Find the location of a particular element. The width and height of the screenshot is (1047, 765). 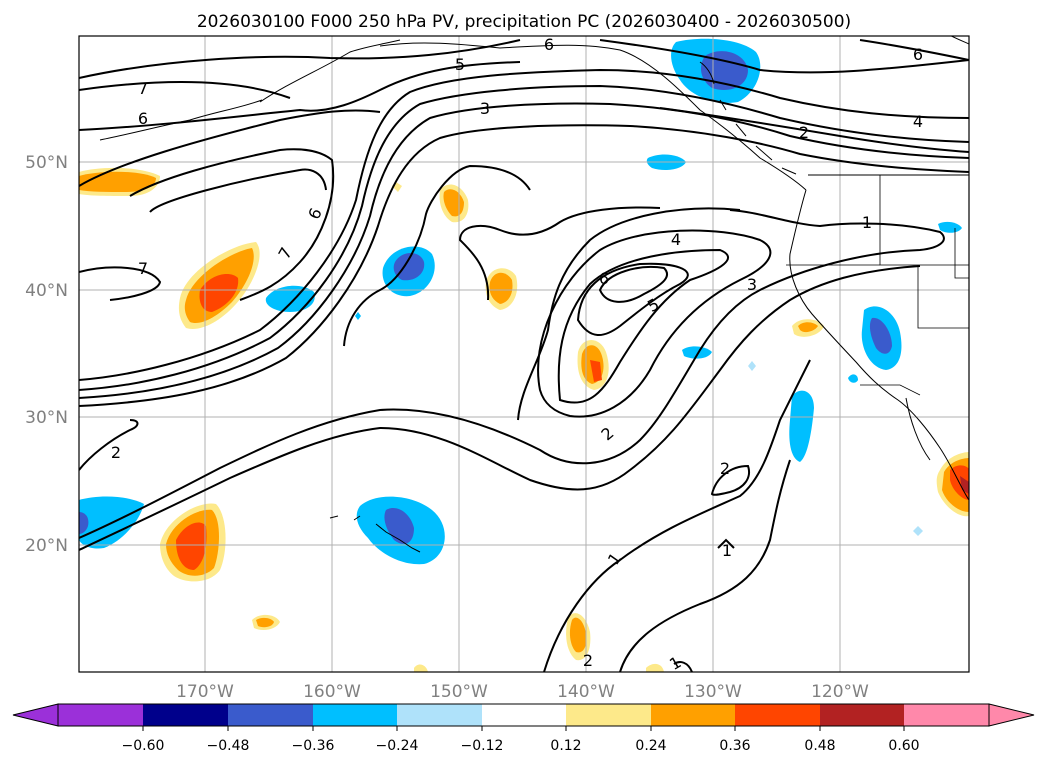

contour-label: 7 is located at coordinates (143, 268).